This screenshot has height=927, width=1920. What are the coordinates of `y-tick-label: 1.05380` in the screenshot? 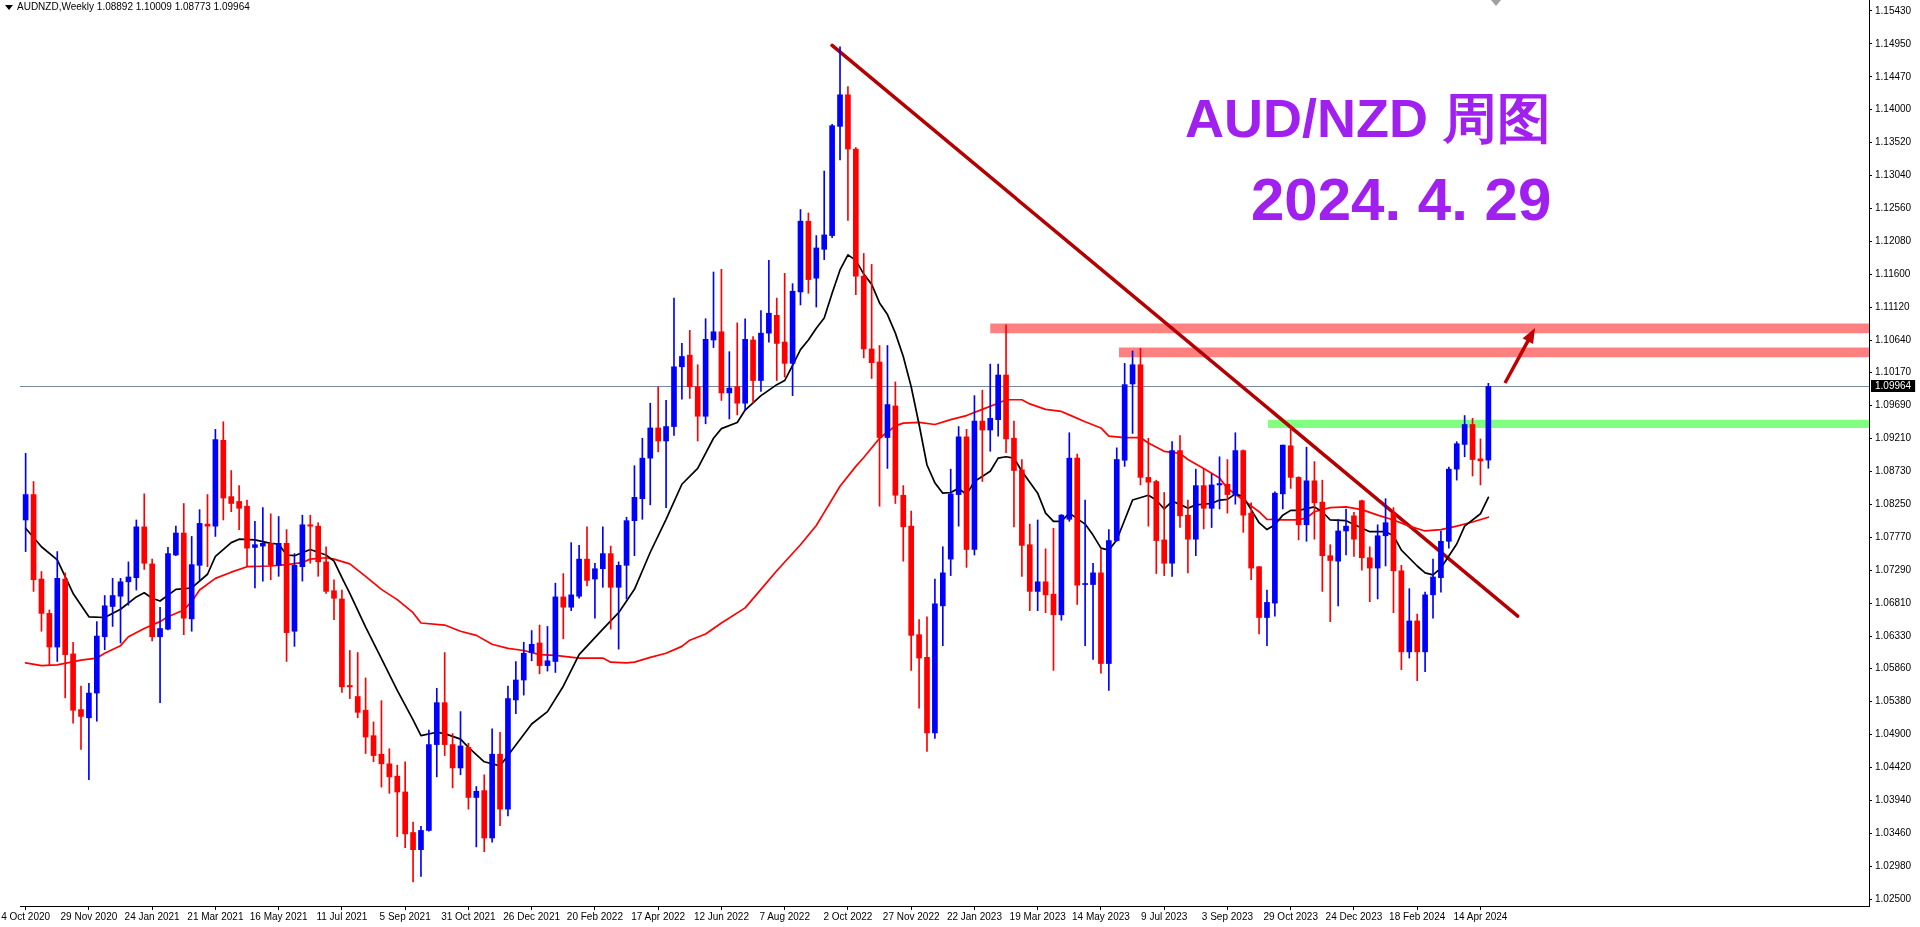 It's located at (1893, 701).